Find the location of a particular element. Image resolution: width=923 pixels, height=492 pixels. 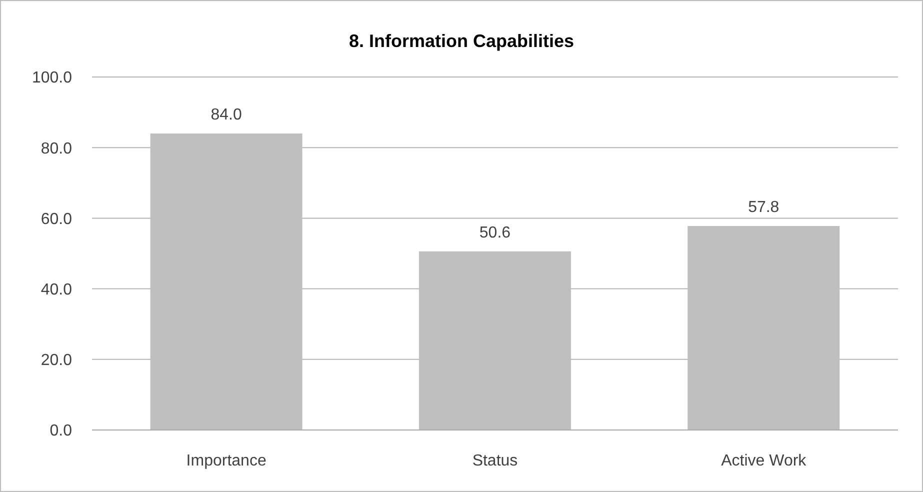

y-tick-label: 0.0 is located at coordinates (61, 431).